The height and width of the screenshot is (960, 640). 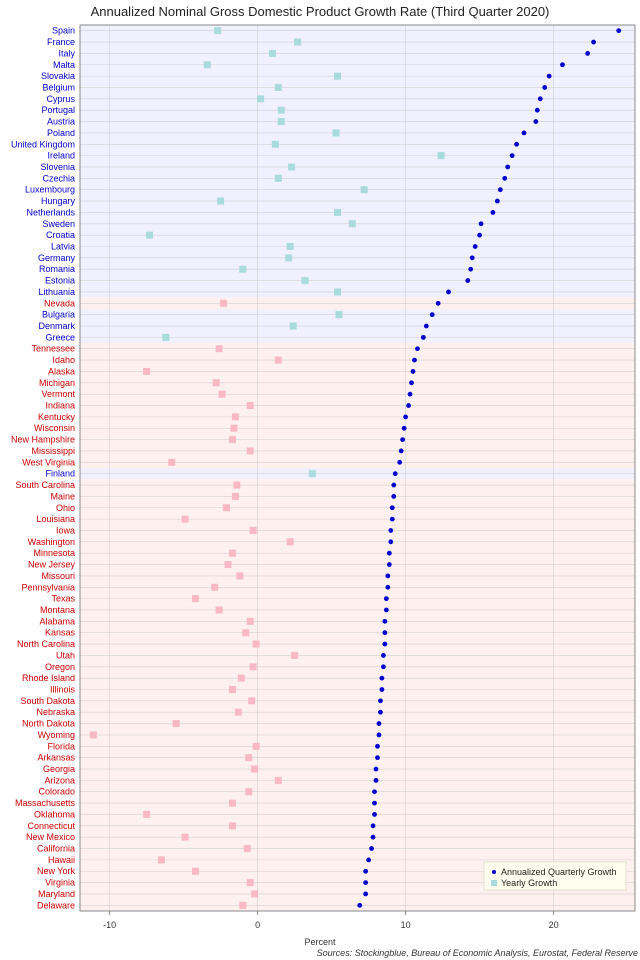 What do you see at coordinates (352, 224) in the screenshot?
I see `yearly-marker-sweden` at bounding box center [352, 224].